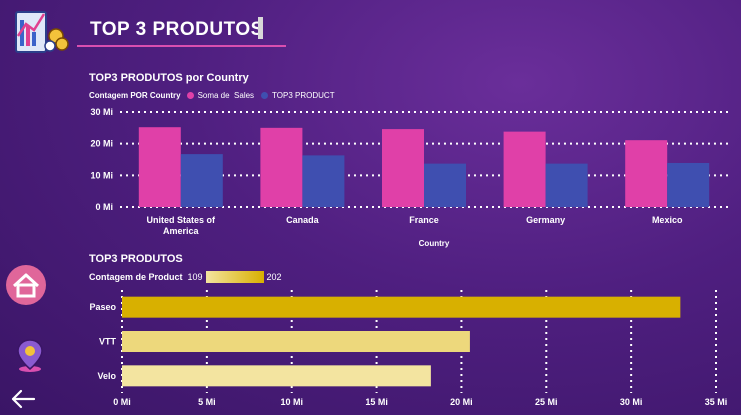 The width and height of the screenshot is (741, 415). I want to click on legend-min-value: 109, so click(195, 277).